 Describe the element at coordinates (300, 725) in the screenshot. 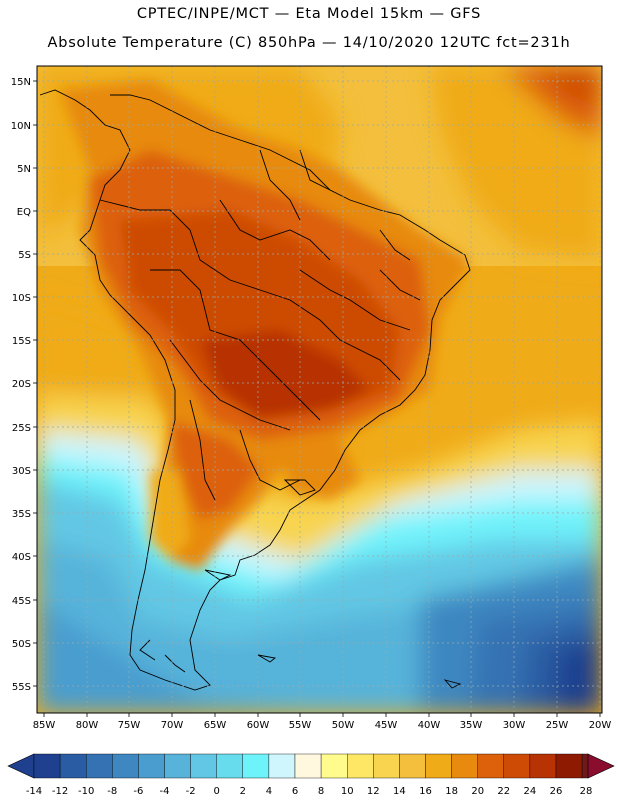

I see `lon-label-55w: 55W` at that location.